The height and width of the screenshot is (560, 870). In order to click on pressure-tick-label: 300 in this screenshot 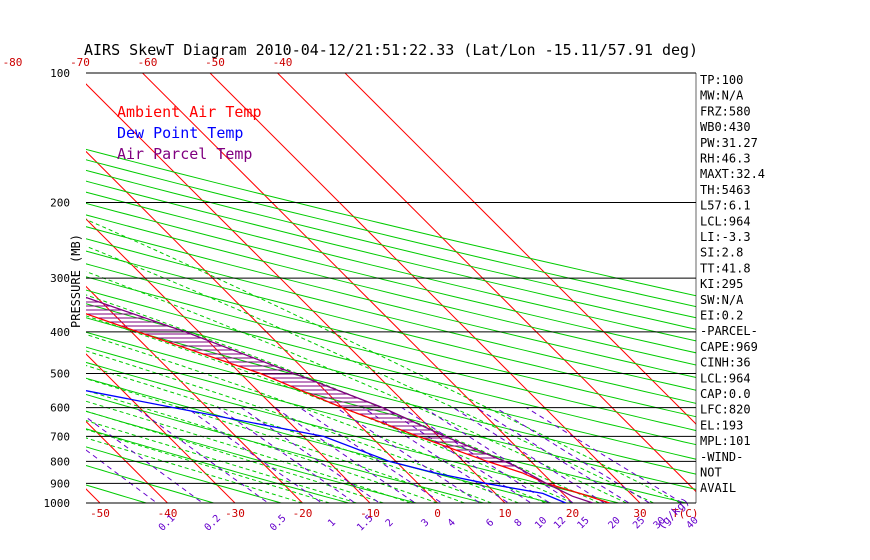, I will do `click(60, 278)`.